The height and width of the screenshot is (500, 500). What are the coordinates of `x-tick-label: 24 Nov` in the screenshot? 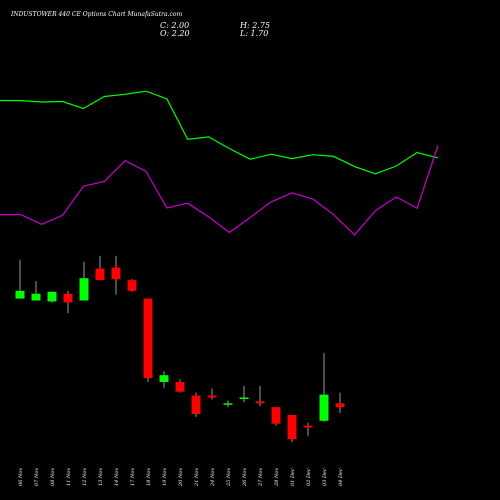 It's located at (213, 477).